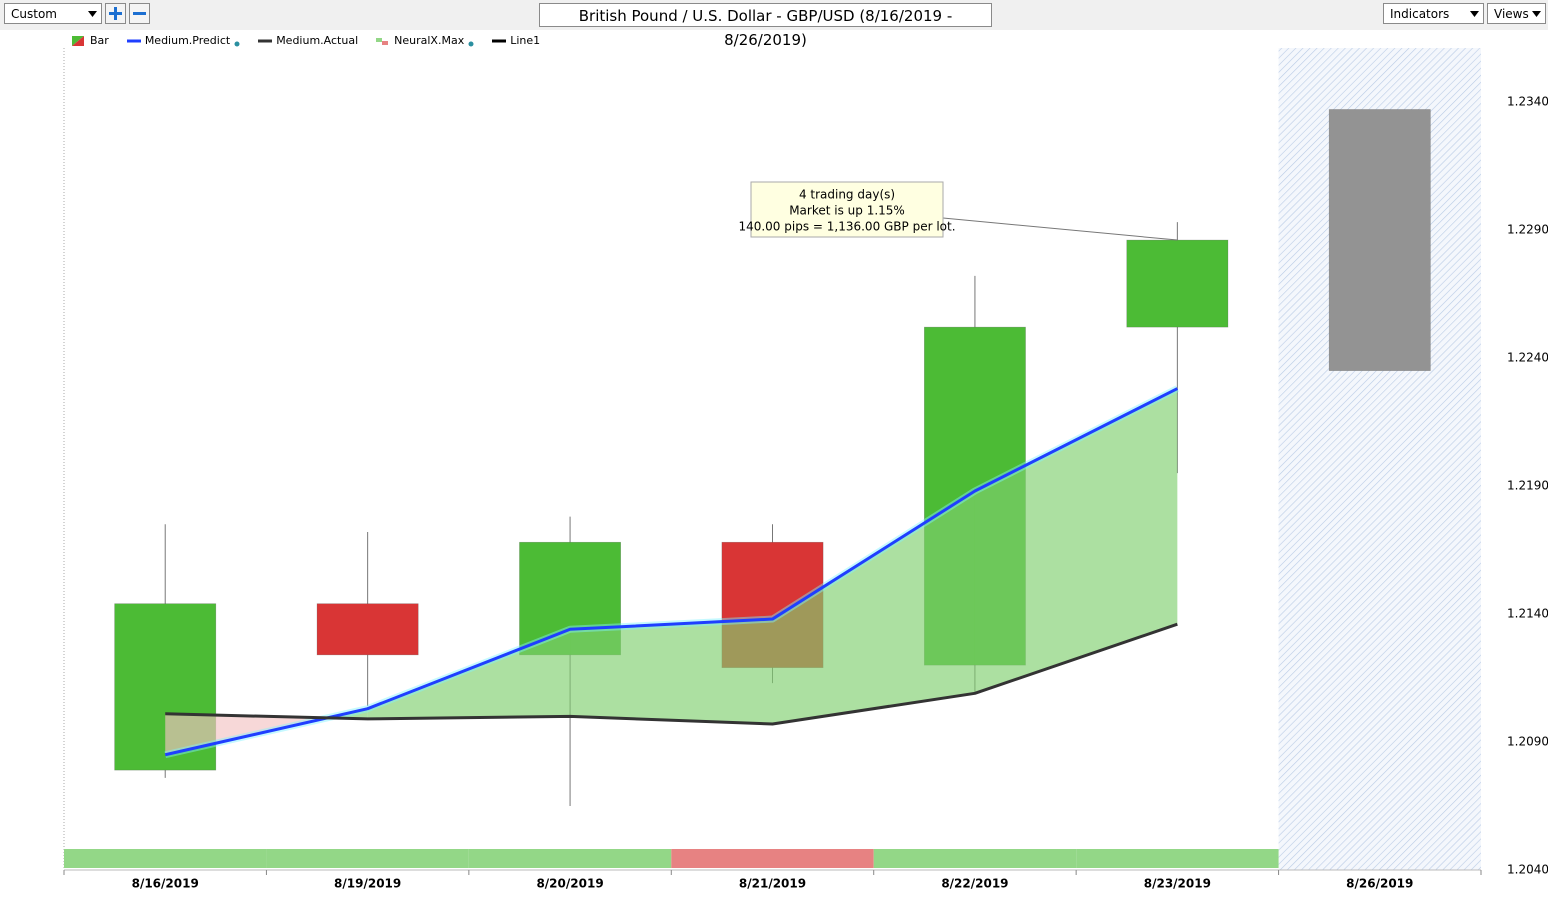 Image resolution: width=1548 pixels, height=900 pixels. Describe the element at coordinates (165, 884) in the screenshot. I see `x-tick-label: 8/16/2019` at that location.